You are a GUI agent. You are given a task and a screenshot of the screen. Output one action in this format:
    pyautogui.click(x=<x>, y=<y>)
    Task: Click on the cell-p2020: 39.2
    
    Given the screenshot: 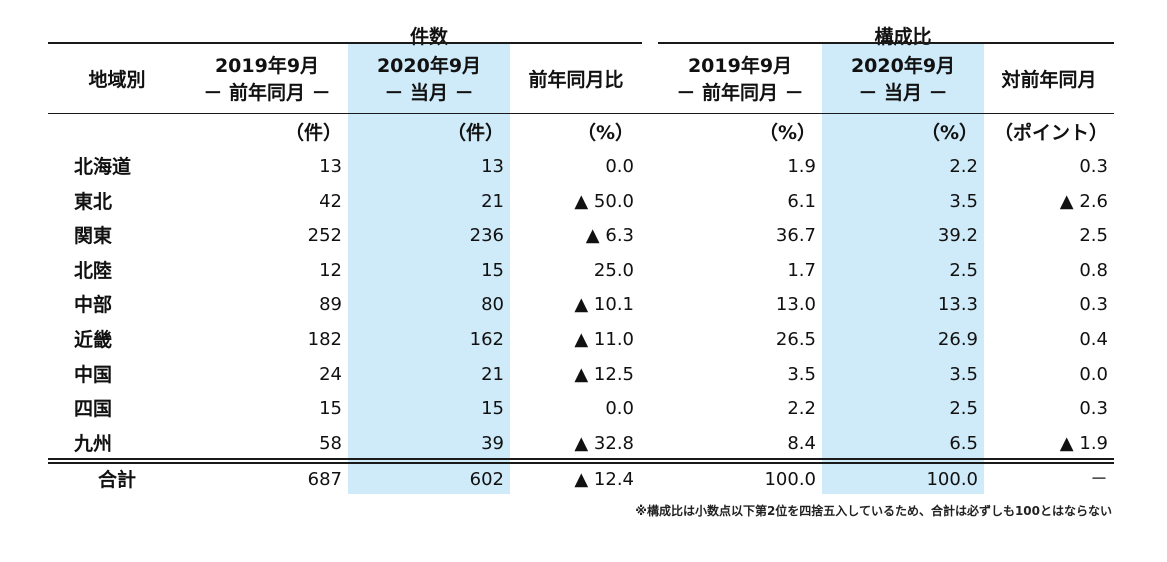 What is the action you would take?
    pyautogui.click(x=957, y=236)
    